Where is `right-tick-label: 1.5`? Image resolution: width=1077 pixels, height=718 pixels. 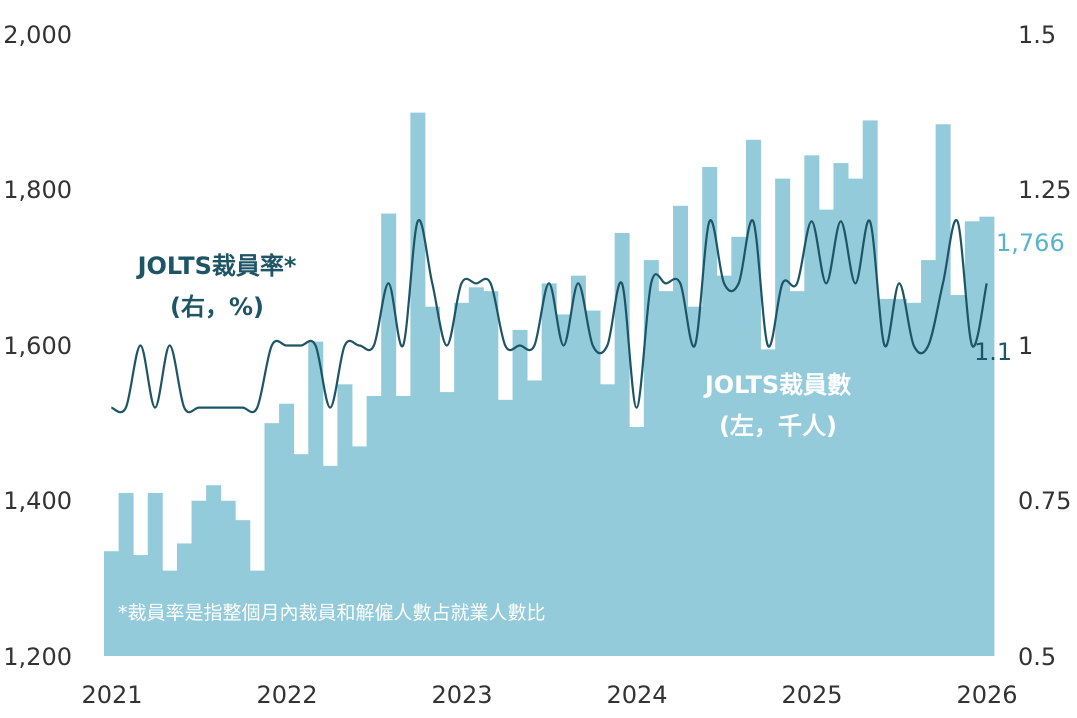 right-tick-label: 1.5 is located at coordinates (1037, 35).